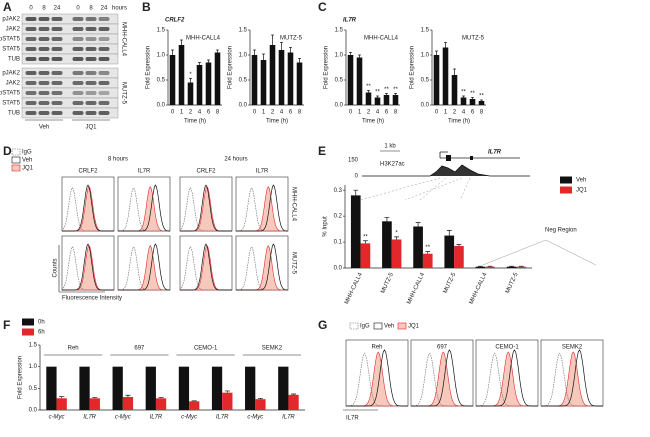 The width and height of the screenshot is (650, 437). Describe the element at coordinates (7, 151) in the screenshot. I see `panel-letter: D` at that location.